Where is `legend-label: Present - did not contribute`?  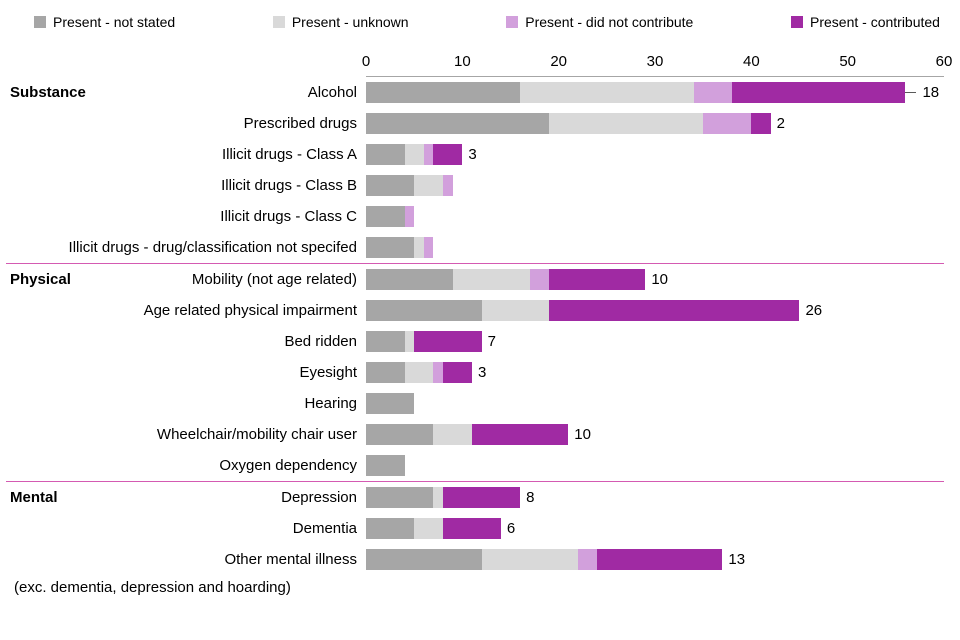 legend-label: Present - did not contribute is located at coordinates (609, 22).